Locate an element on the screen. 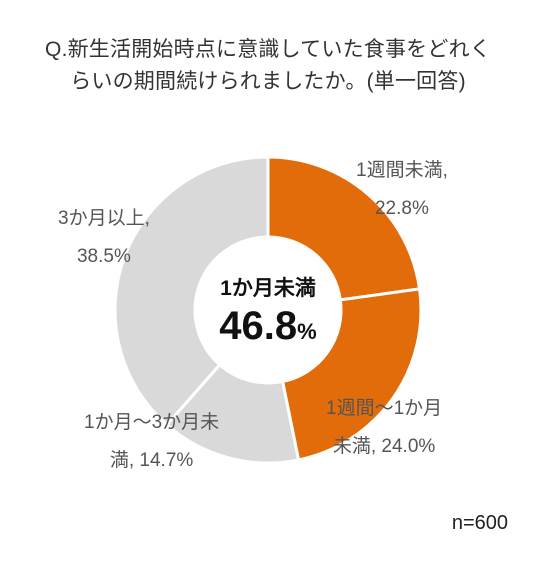  slice-label-under-1-week: 1週間未満, 22.8% is located at coordinates (402, 189).